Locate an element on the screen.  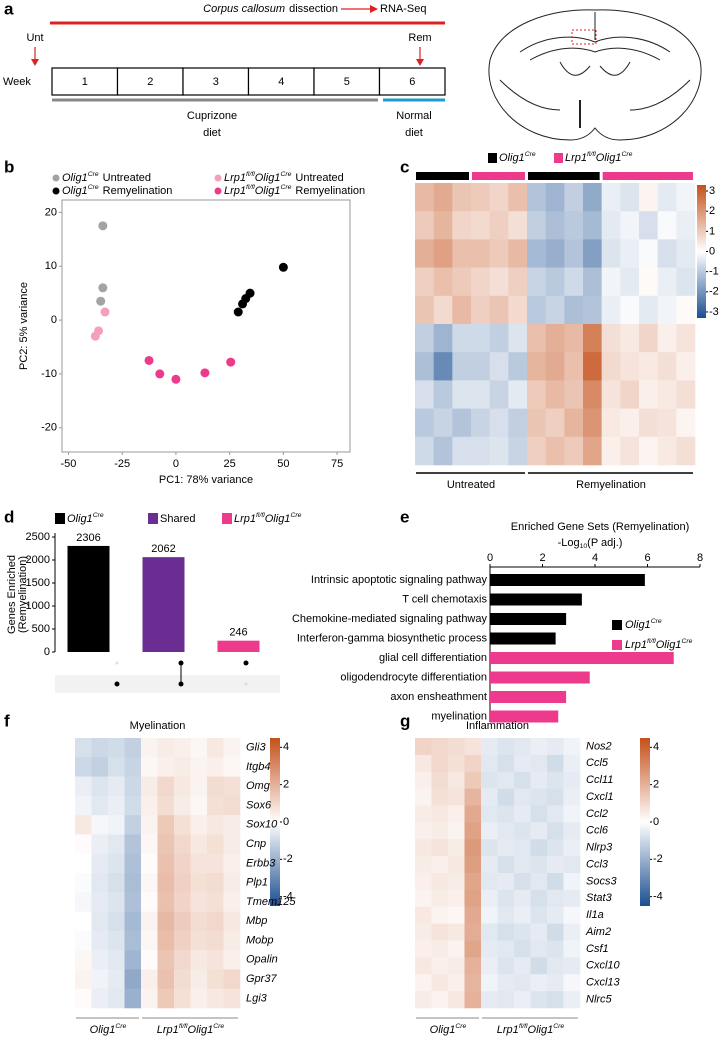
week-number: 4 is located at coordinates (281, 82).